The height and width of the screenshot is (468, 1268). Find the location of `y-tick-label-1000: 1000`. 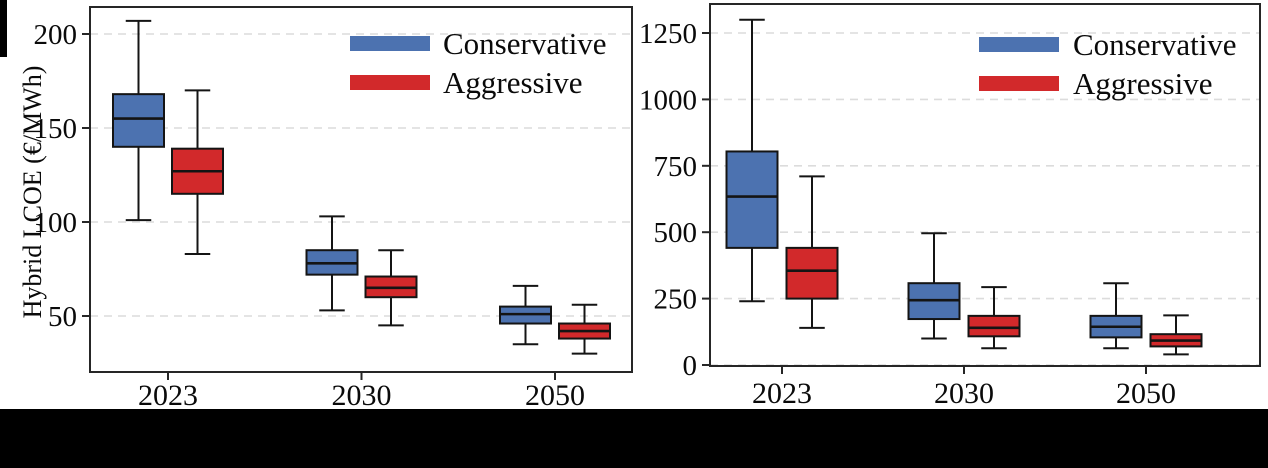

y-tick-label-1000: 1000 is located at coordinates (668, 100).